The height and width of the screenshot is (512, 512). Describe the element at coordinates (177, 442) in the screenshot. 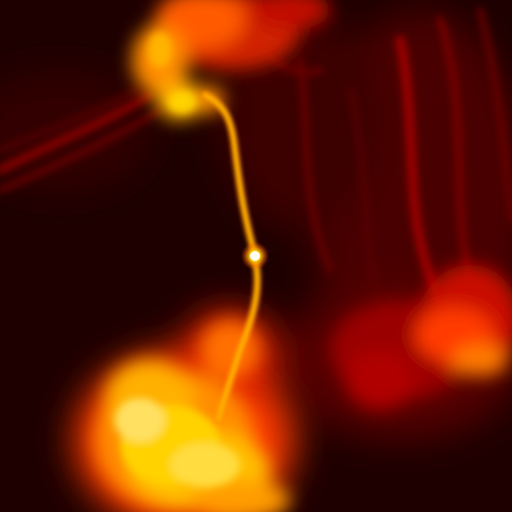

I see `bottom-lobe-bright` at that location.